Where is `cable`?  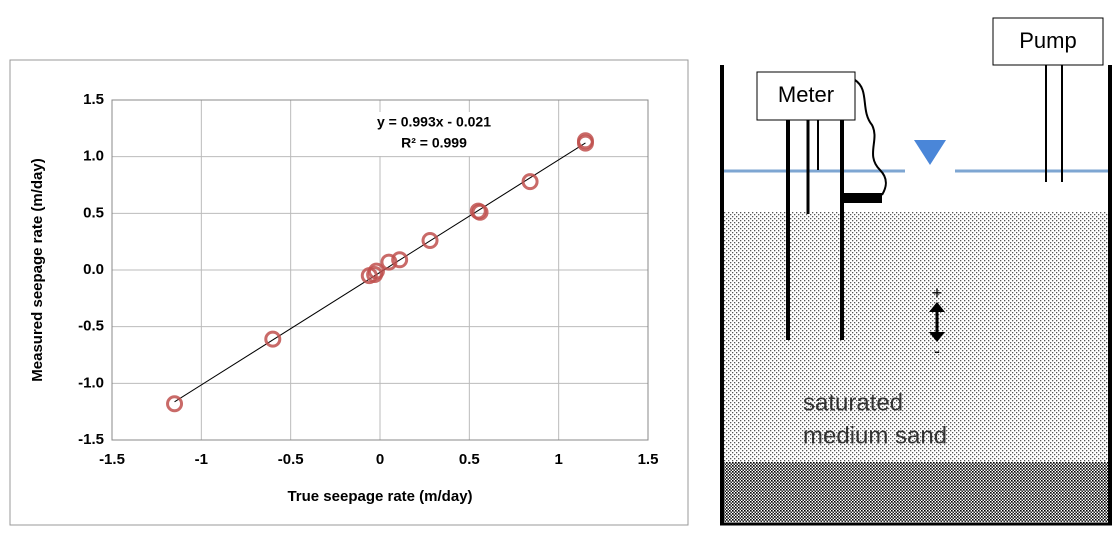 cable is located at coordinates (870, 137).